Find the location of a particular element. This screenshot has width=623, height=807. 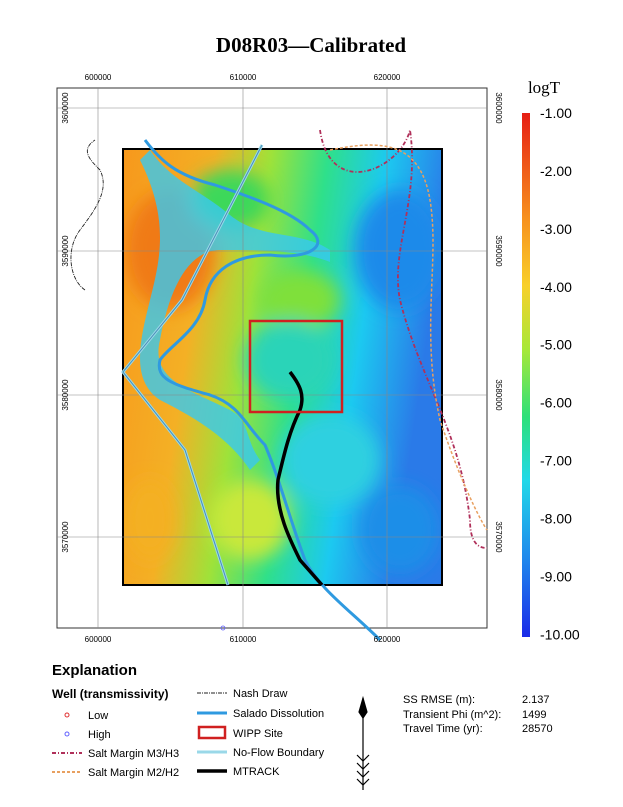

nash-draw is located at coordinates (87, 215).